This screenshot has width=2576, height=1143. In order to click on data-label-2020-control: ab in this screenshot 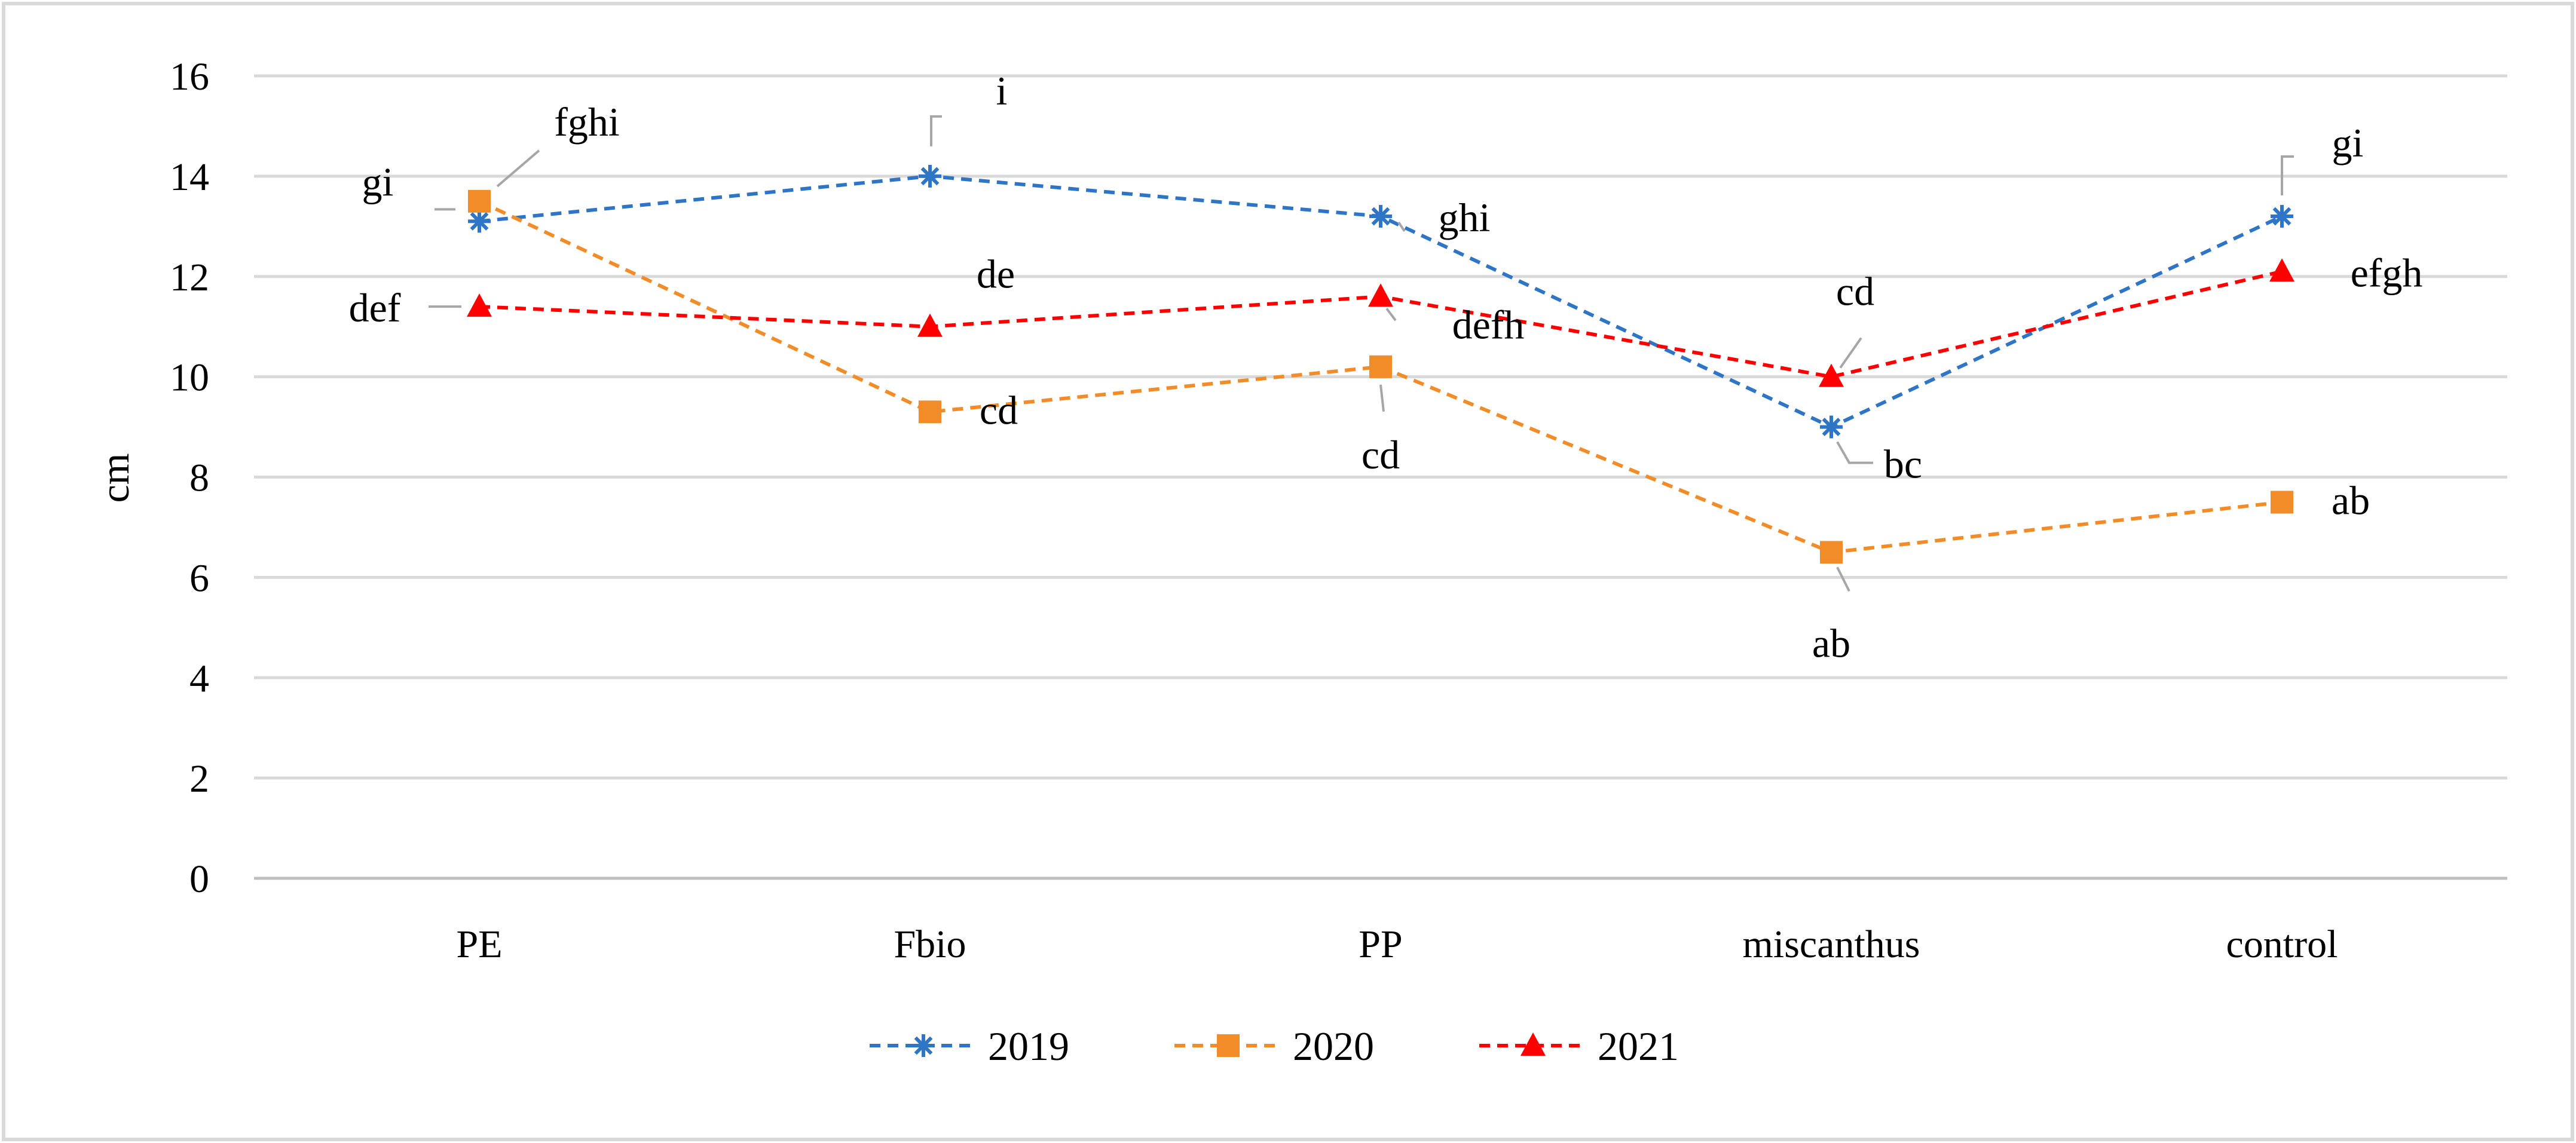, I will do `click(2351, 500)`.